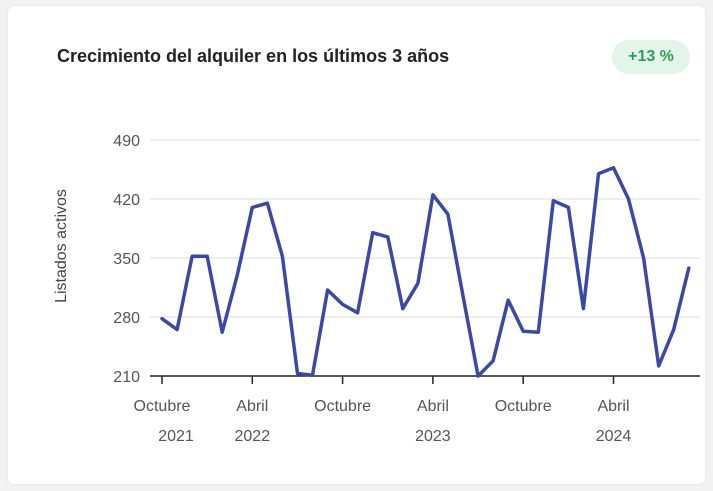  What do you see at coordinates (126, 377) in the screenshot?
I see `y-tick-label: 210` at bounding box center [126, 377].